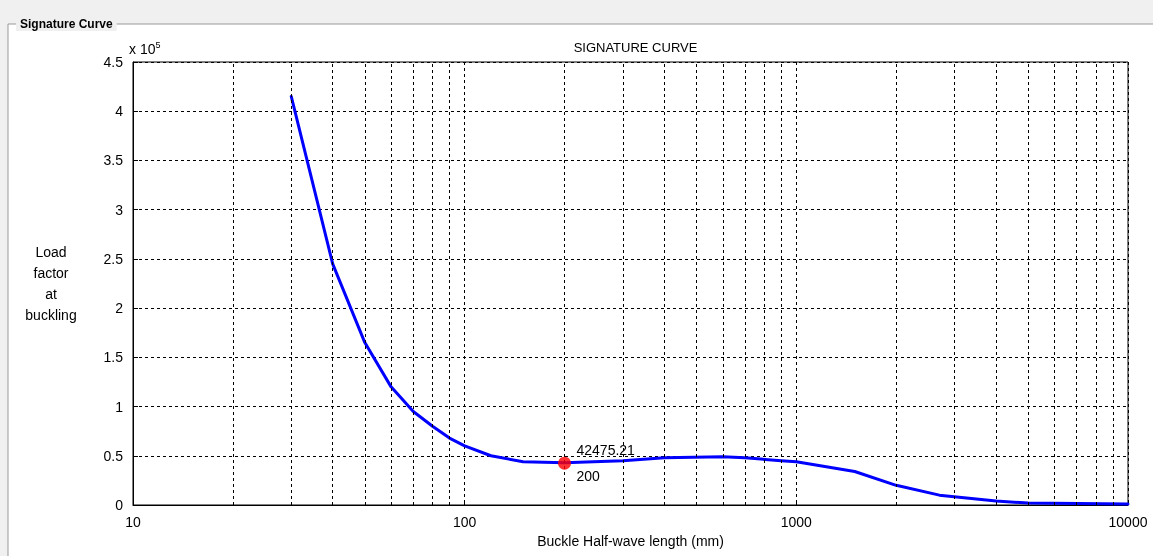  What do you see at coordinates (119, 209) in the screenshot?
I see `y-tick-label: 3` at bounding box center [119, 209].